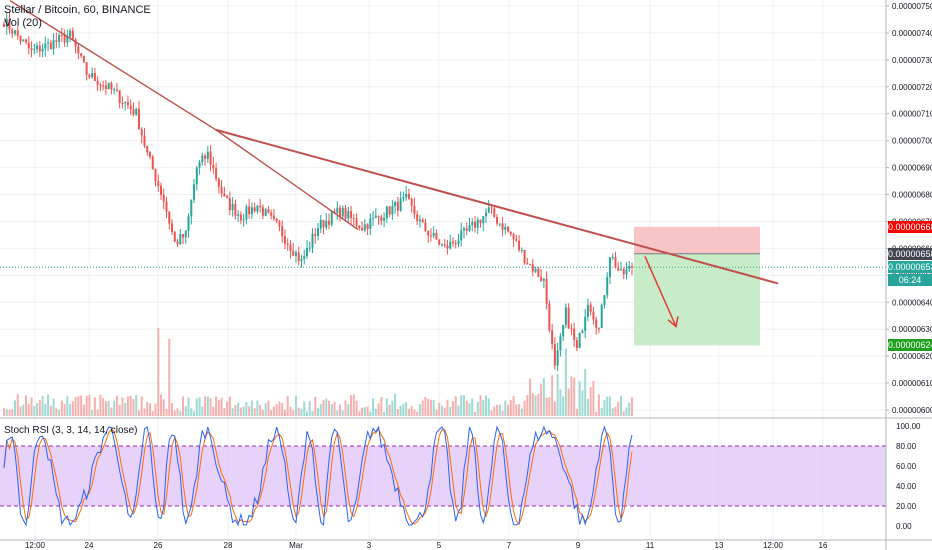 This screenshot has width=932, height=550. I want to click on rsi-band, so click(443, 476).